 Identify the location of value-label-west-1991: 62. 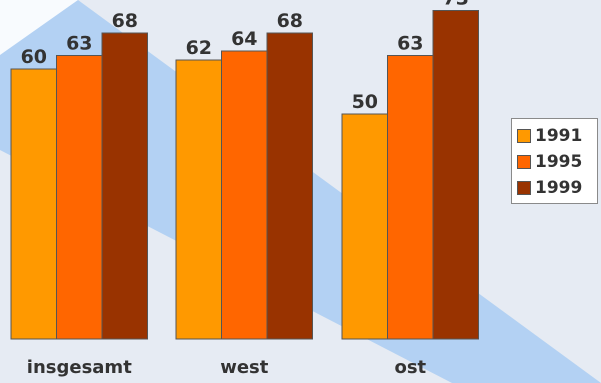
(199, 48).